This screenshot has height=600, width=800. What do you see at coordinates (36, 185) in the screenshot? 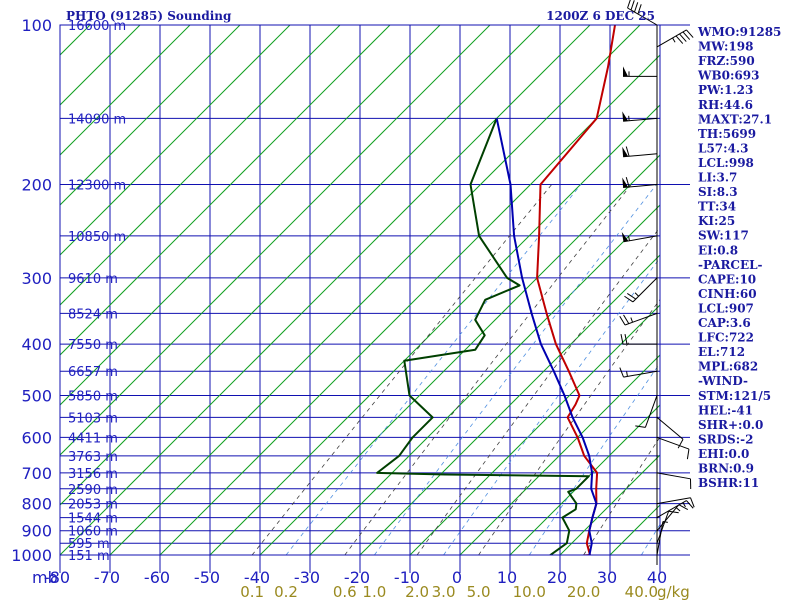
I see `pressure-tick-label: 200` at bounding box center [36, 185].